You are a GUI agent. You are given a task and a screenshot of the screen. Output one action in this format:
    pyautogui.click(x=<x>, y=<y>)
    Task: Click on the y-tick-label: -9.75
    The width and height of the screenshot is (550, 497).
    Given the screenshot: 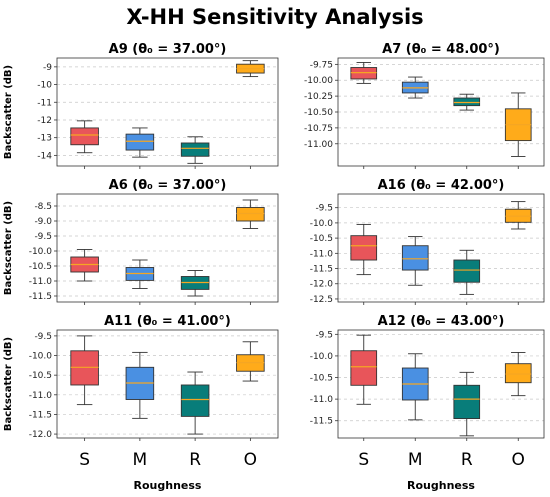 What is the action you would take?
    pyautogui.click(x=321, y=65)
    